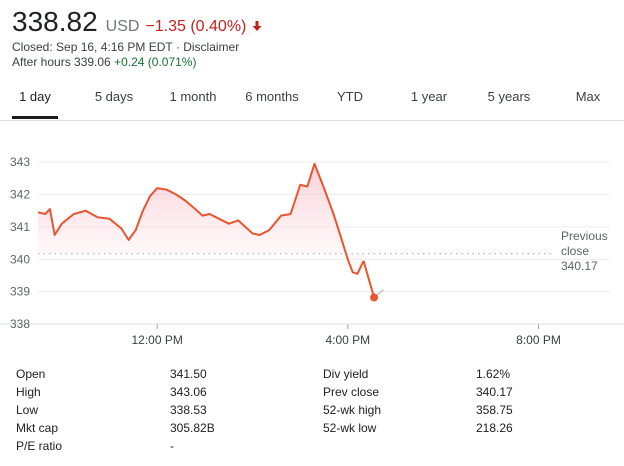  Describe the element at coordinates (20, 324) in the screenshot. I see `y-tick-label: 338` at that location.